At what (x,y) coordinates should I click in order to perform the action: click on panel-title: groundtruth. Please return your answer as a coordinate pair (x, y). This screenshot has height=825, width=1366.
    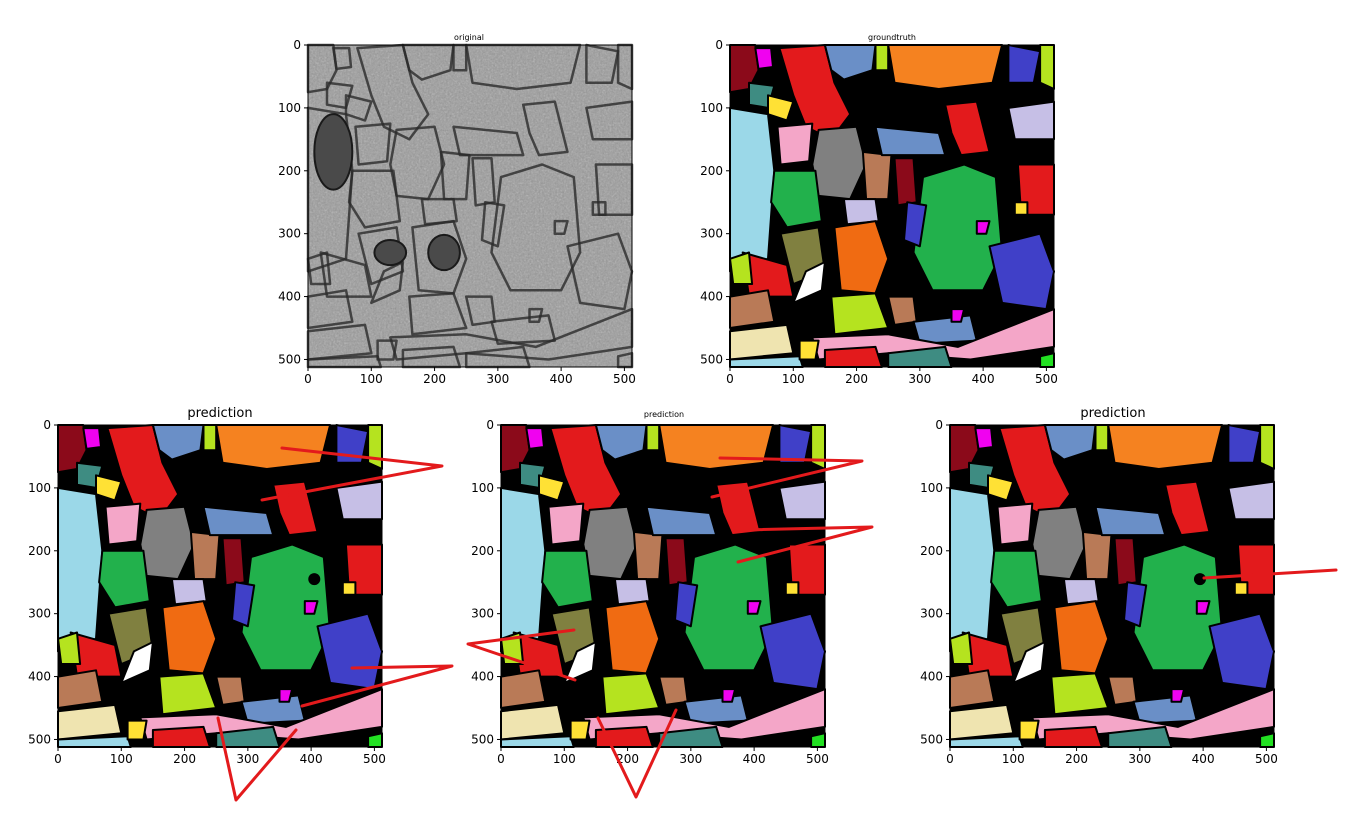
    Looking at the image, I should click on (892, 37).